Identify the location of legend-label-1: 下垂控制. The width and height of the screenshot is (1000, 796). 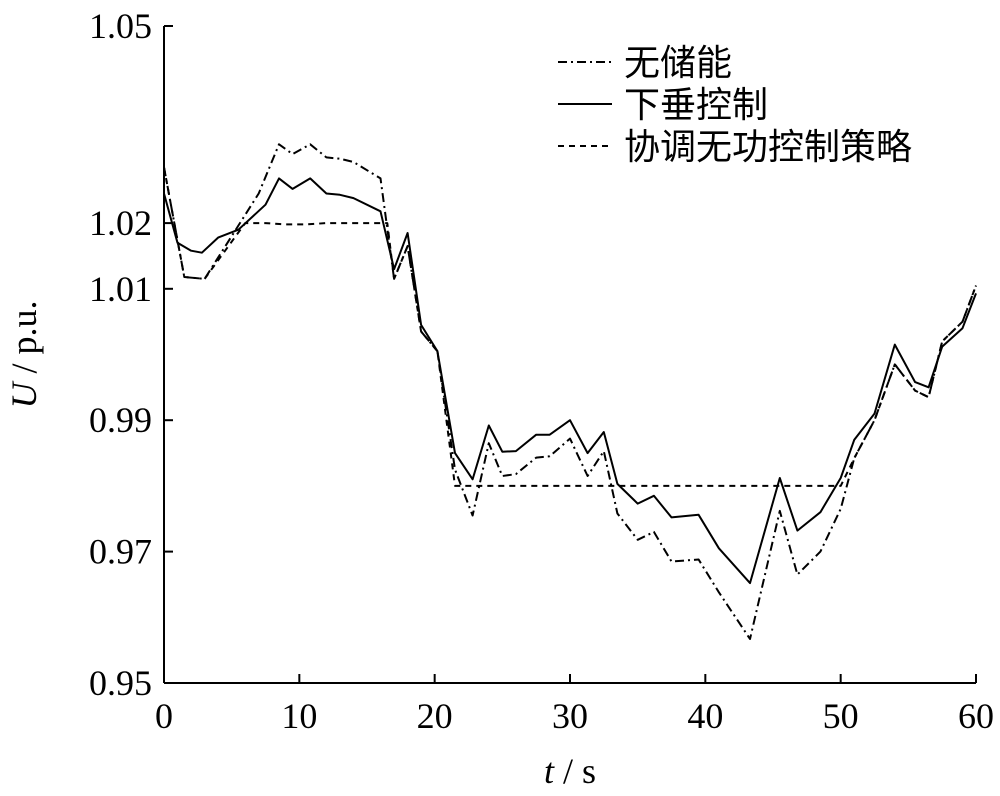
(696, 105).